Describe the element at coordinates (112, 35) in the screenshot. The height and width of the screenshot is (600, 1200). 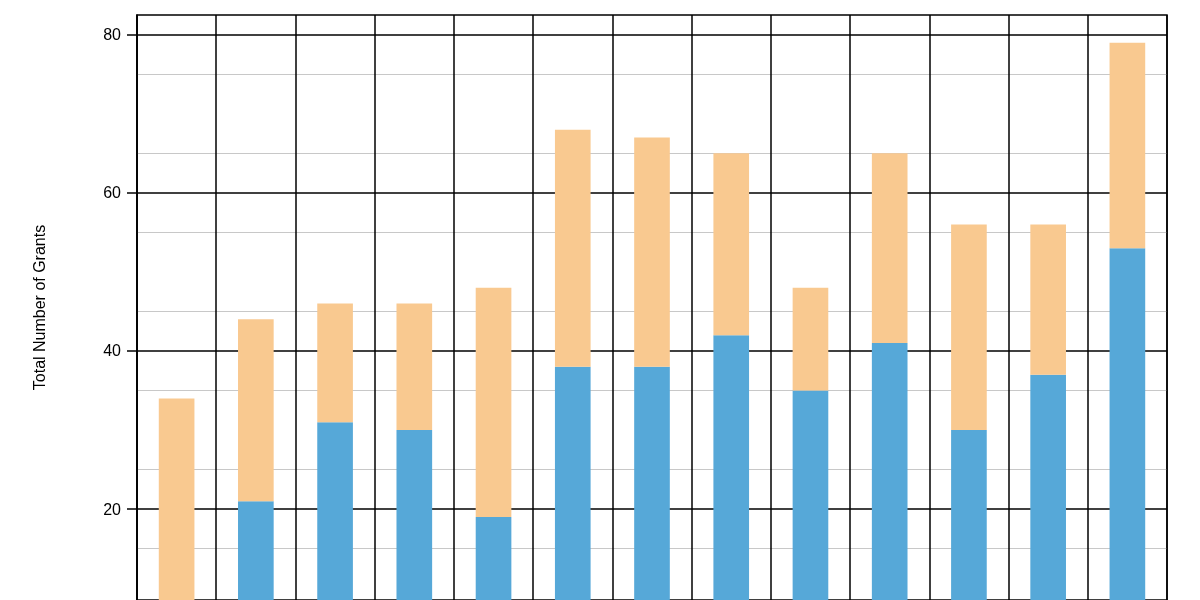
I see `y-tick-label: 80` at that location.